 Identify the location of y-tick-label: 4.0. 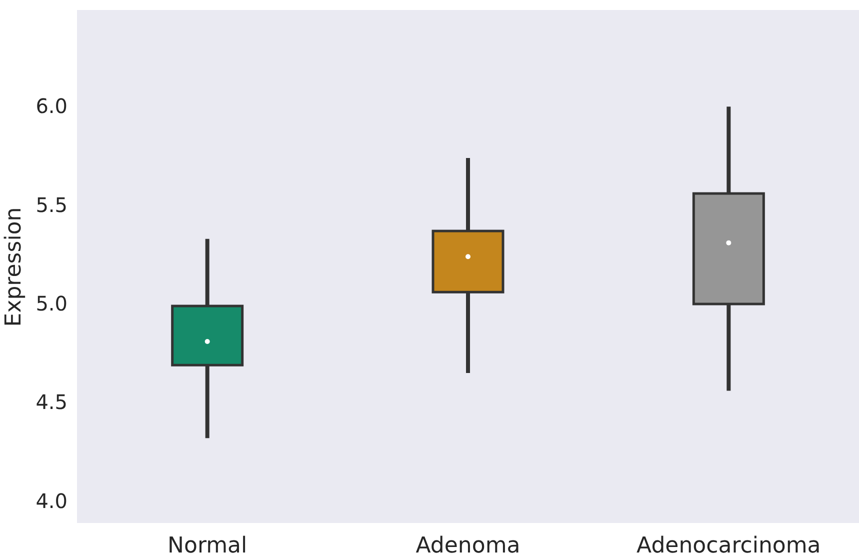
(52, 500).